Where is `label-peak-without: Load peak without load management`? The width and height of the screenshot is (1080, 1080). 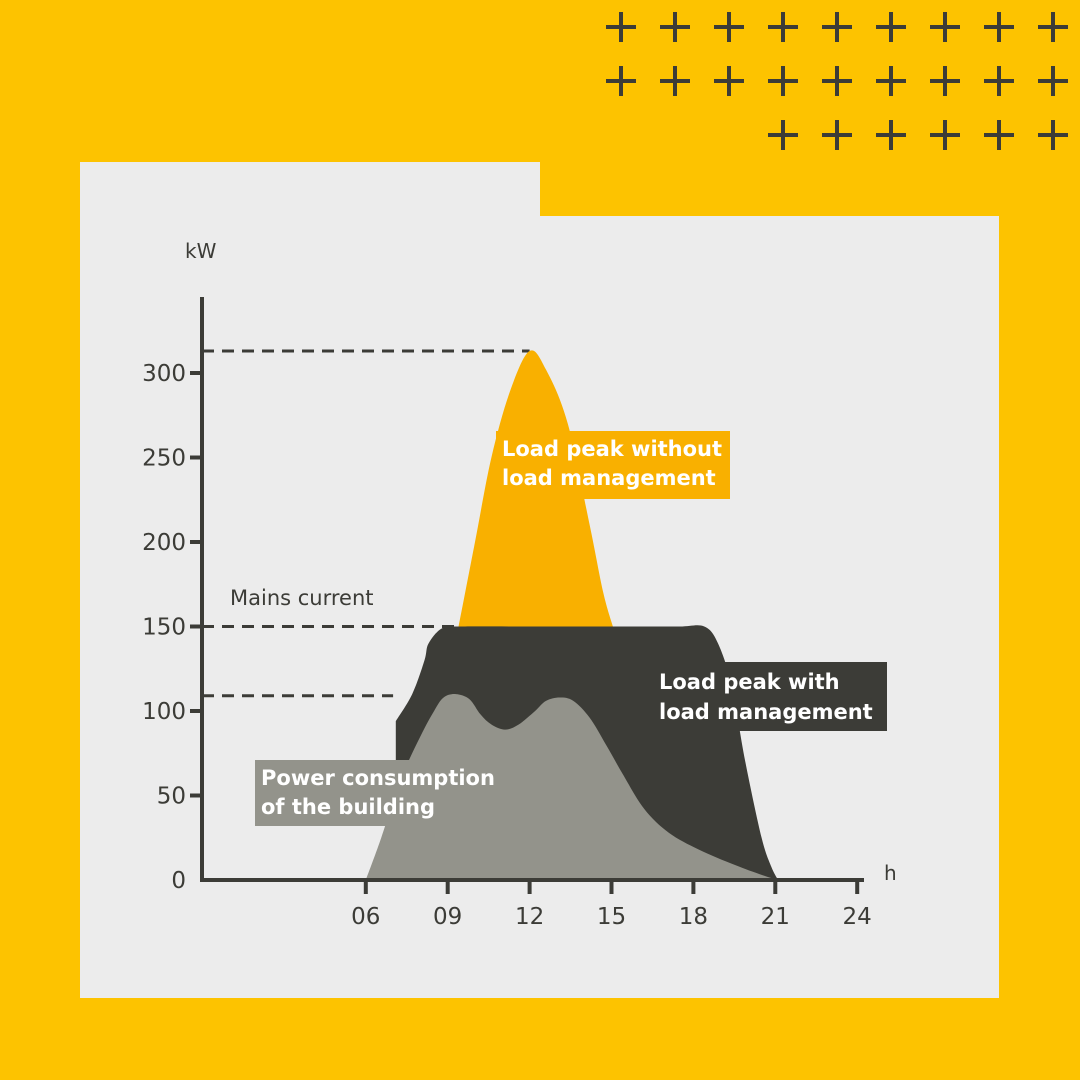 label-peak-without: Load peak without load management is located at coordinates (613, 465).